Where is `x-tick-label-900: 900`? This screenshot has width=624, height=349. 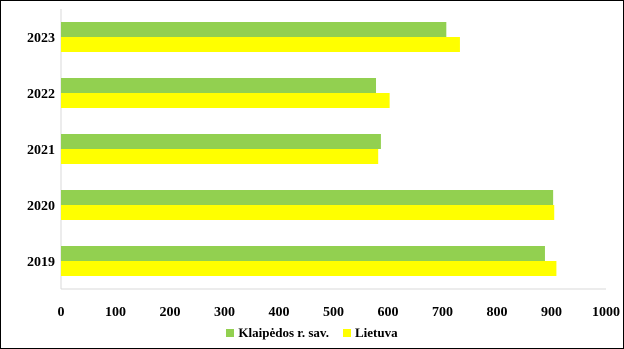
x-tick-label-900: 900 is located at coordinates (551, 312).